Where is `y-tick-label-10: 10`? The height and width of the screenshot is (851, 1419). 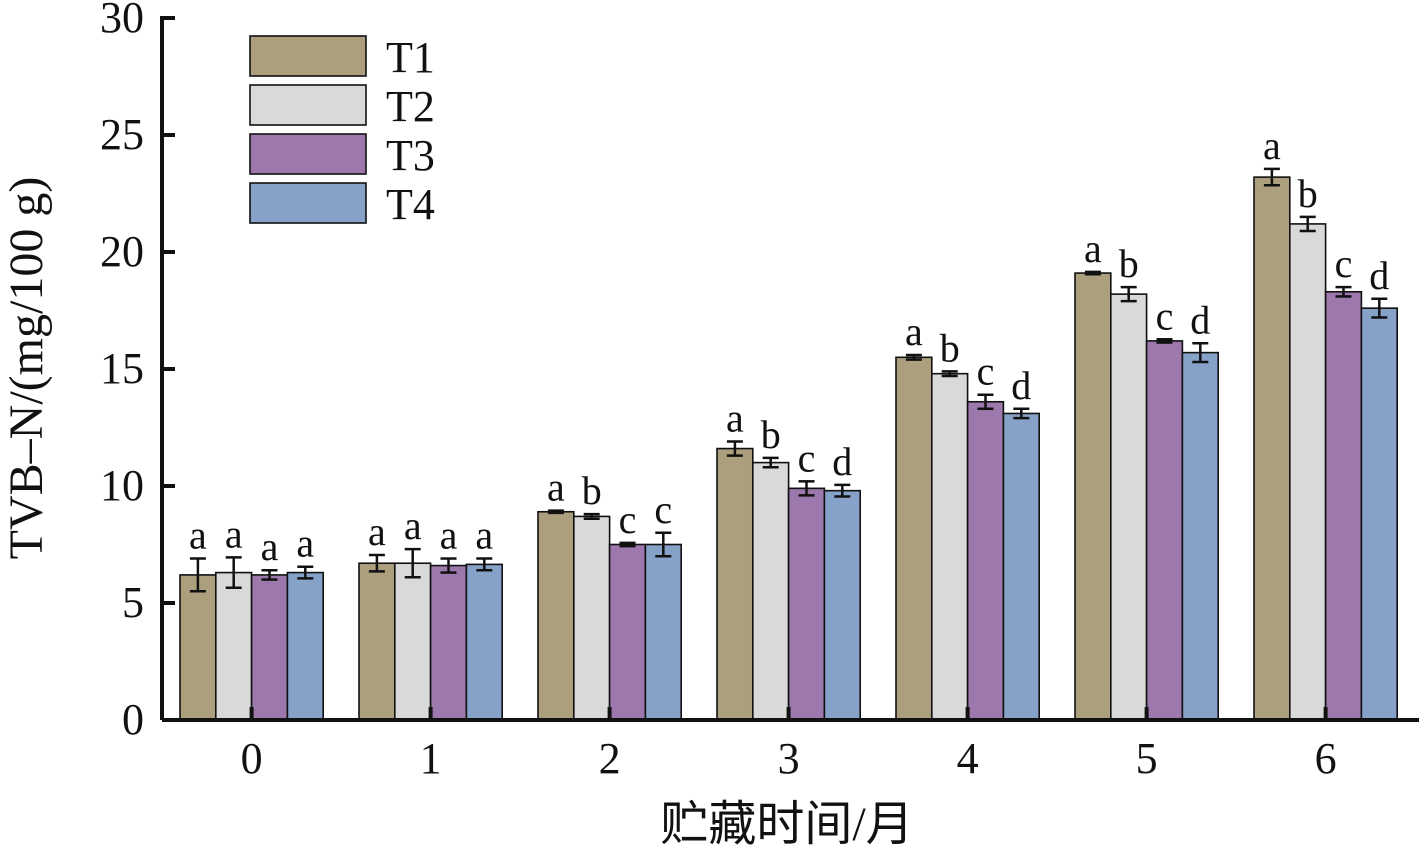 y-tick-label-10: 10 is located at coordinates (122, 485).